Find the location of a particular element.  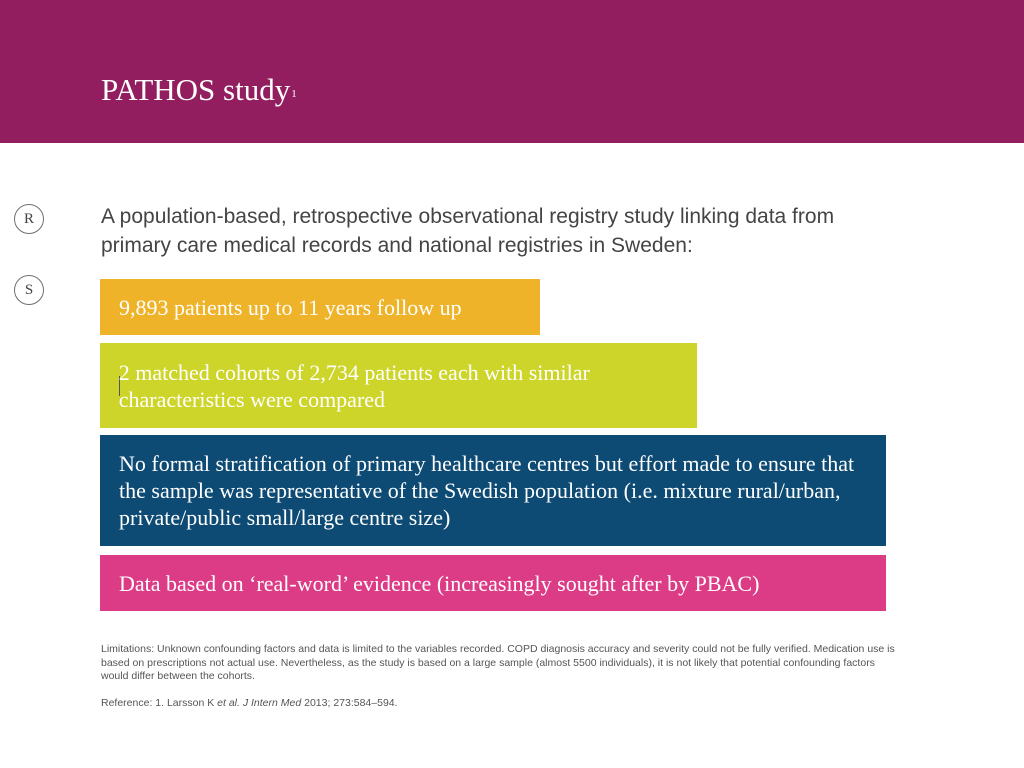

page-title-text: PATHOS study is located at coordinates (196, 89).